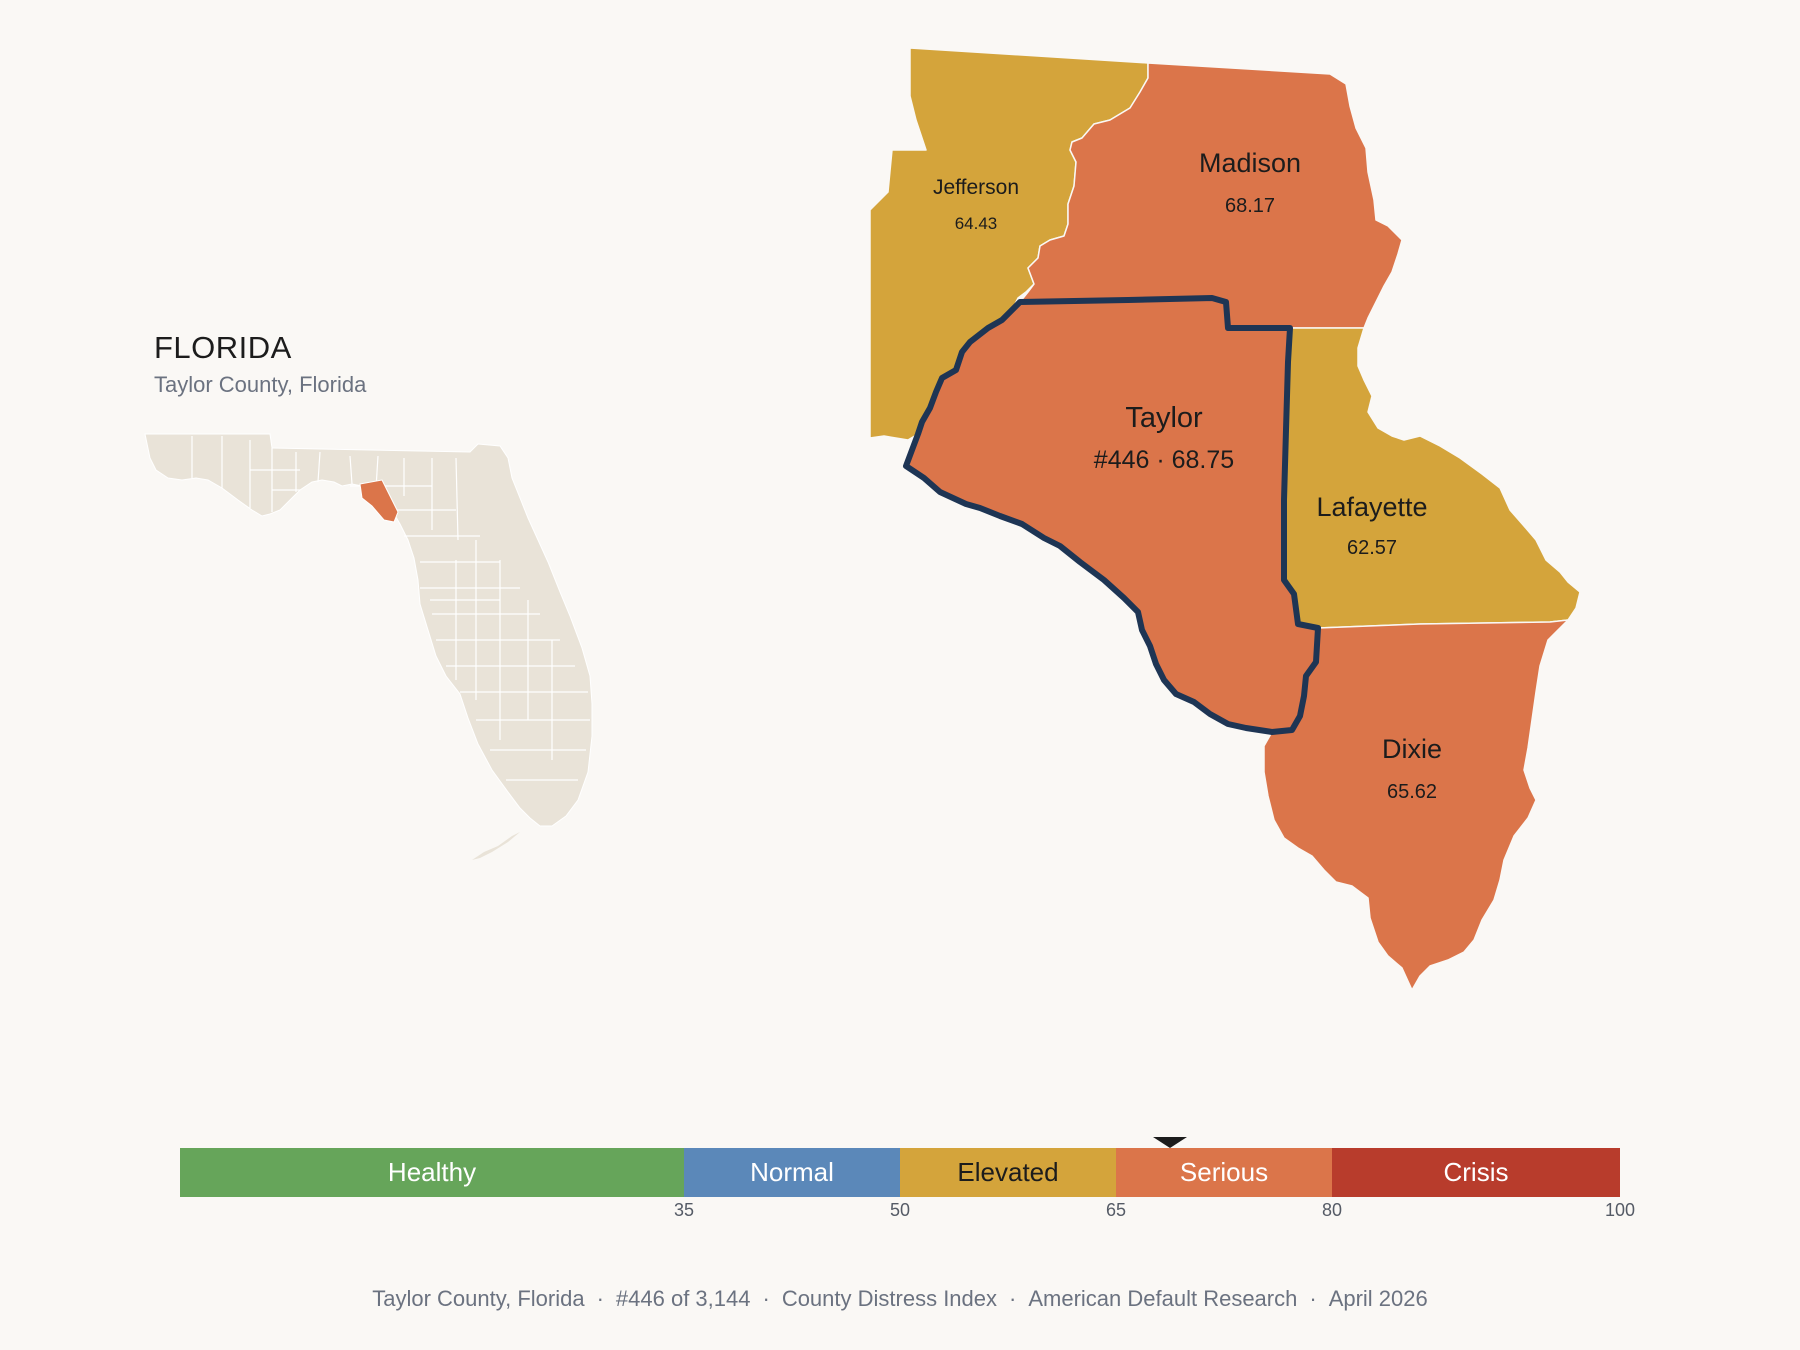 The image size is (1800, 1350). What do you see at coordinates (1170, 1142) in the screenshot?
I see `score-marker` at bounding box center [1170, 1142].